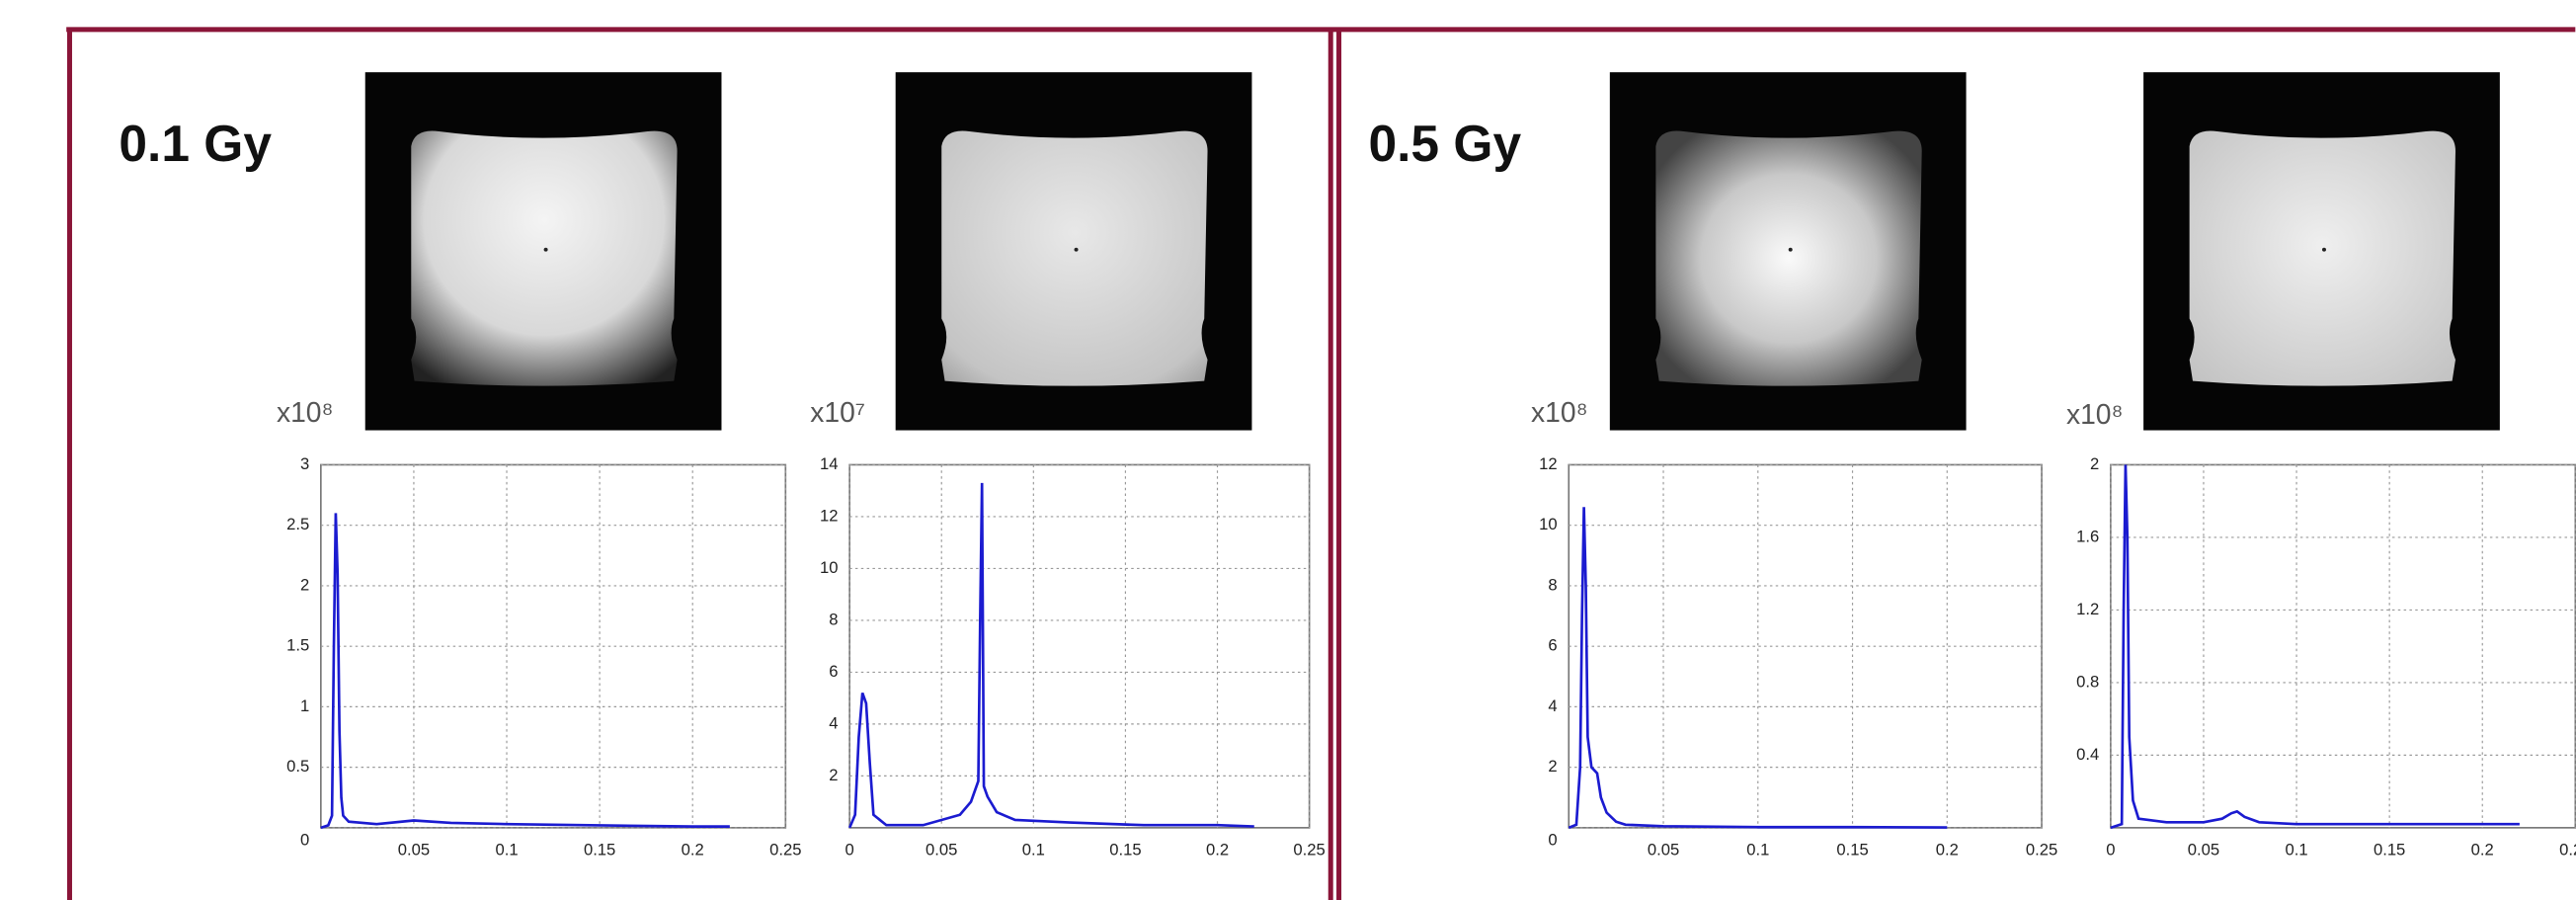  What do you see at coordinates (297, 645) in the screenshot?
I see `y-tick-label: 1.5` at bounding box center [297, 645].